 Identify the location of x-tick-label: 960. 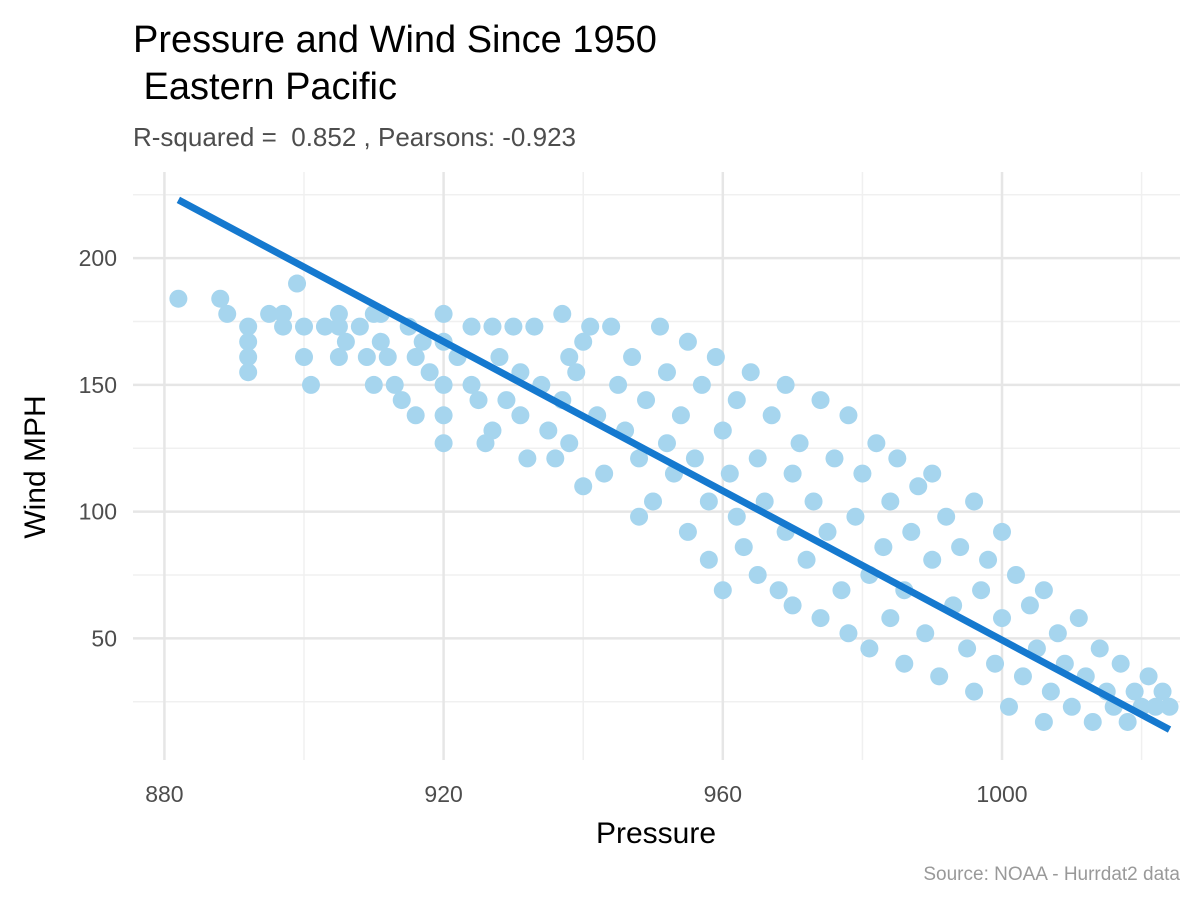
(723, 794).